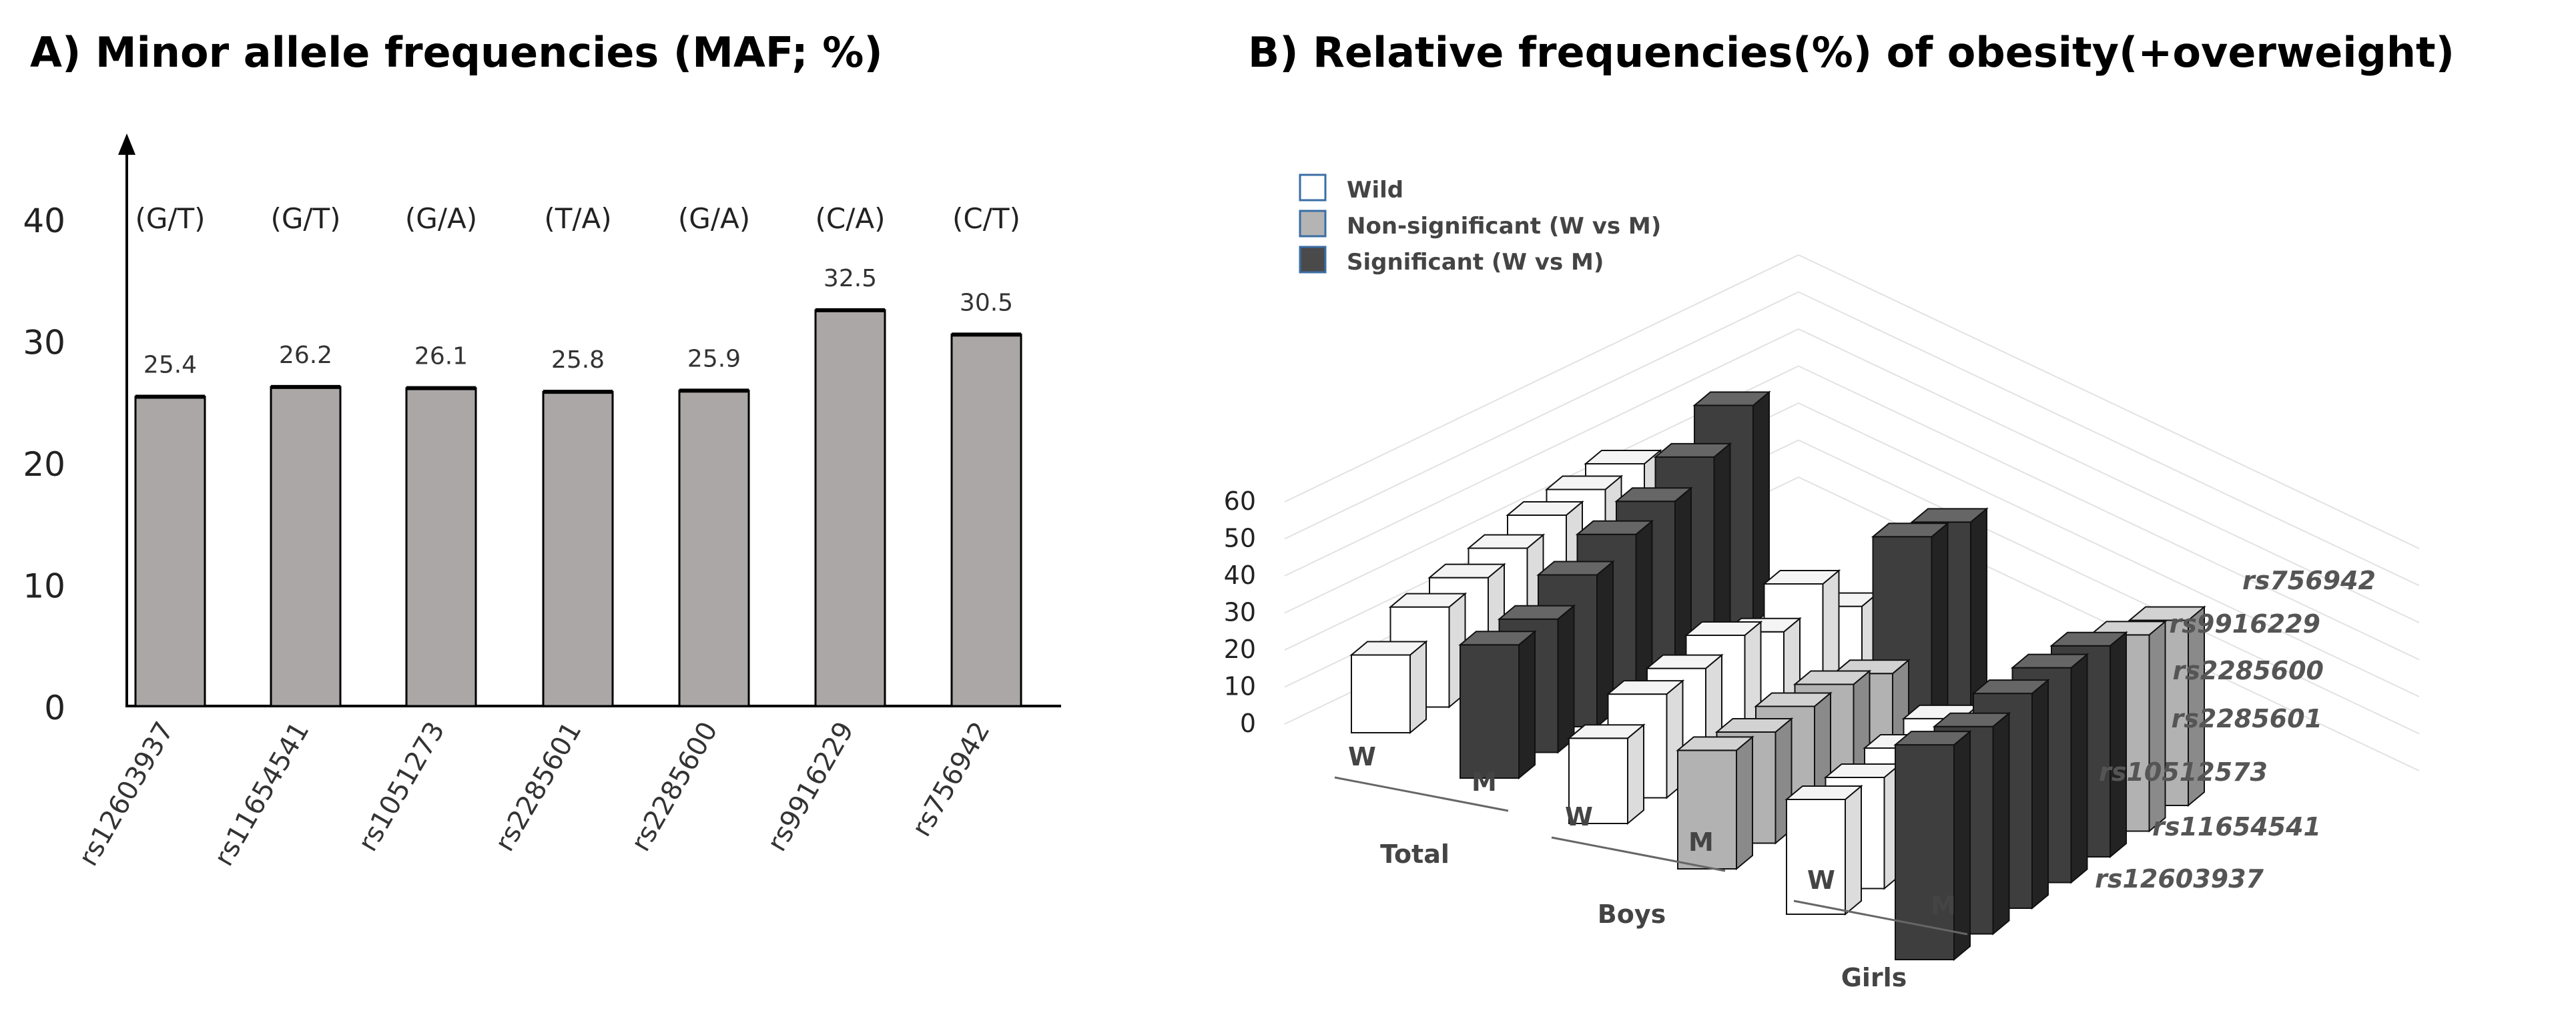  What do you see at coordinates (1240, 575) in the screenshot?
I see `z-tick-label: 40` at bounding box center [1240, 575].